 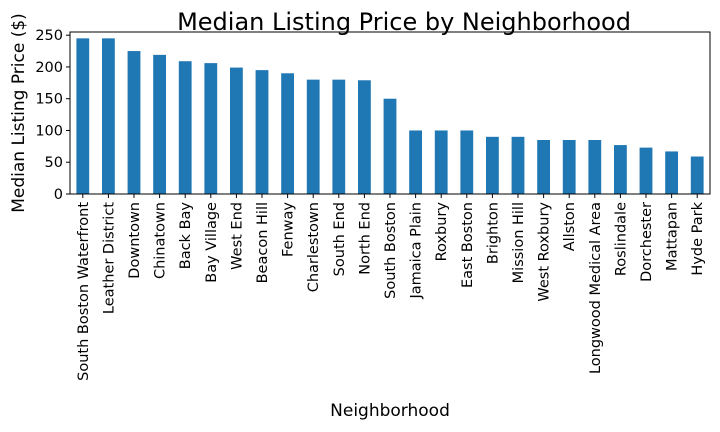 I want to click on x-tick-label: Downtown, so click(x=135, y=240).